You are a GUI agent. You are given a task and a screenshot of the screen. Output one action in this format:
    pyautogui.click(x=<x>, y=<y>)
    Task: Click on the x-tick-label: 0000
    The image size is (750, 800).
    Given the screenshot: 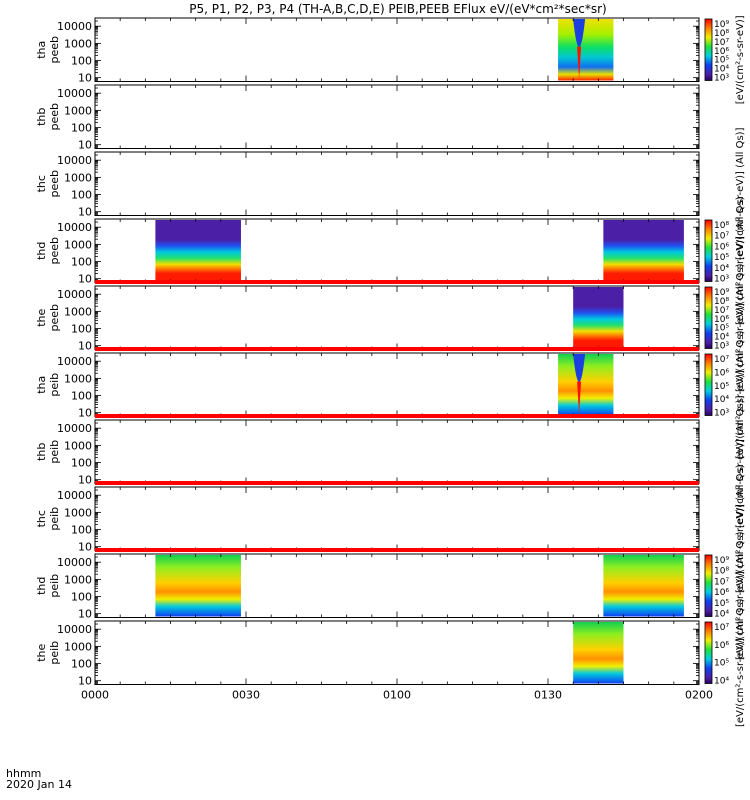 What is the action you would take?
    pyautogui.click(x=95, y=695)
    